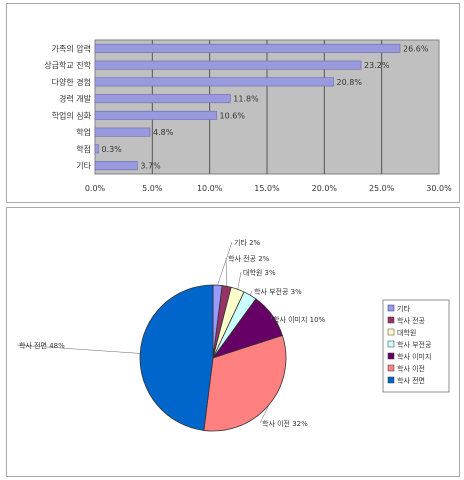 The width and height of the screenshot is (464, 480). What do you see at coordinates (150, 166) in the screenshot?
I see `data-label: 3.7%` at bounding box center [150, 166].